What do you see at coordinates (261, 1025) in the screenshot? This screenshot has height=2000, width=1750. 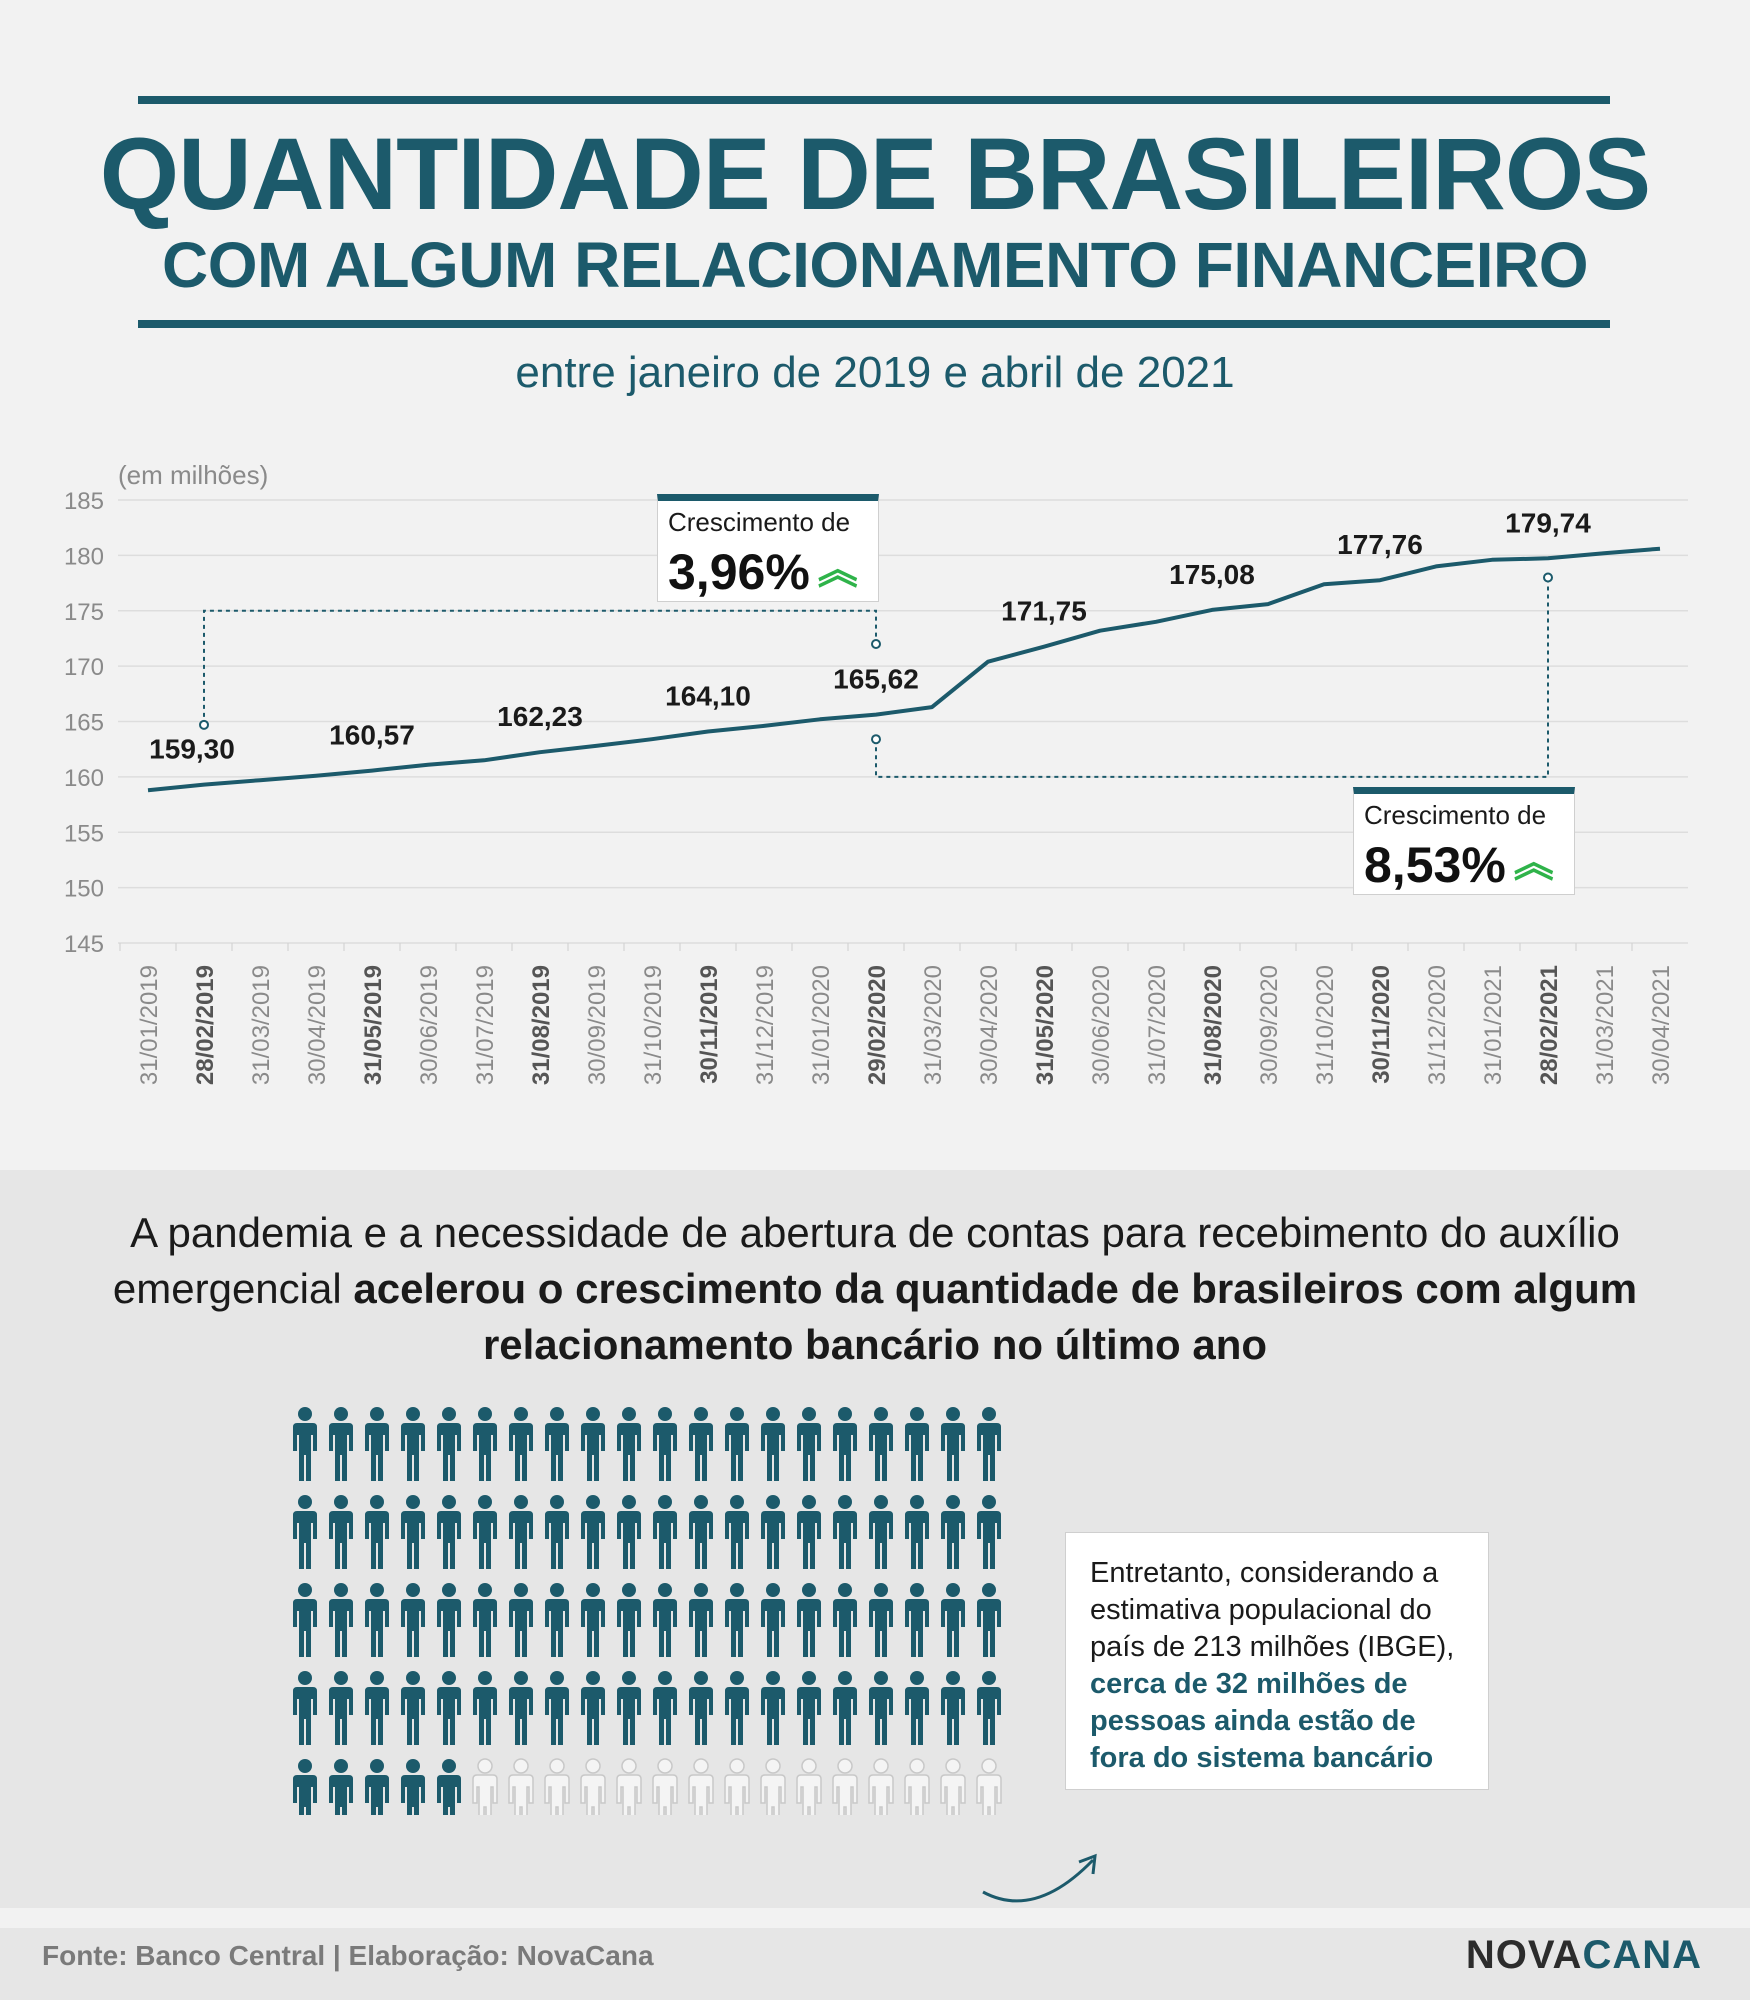 I see `x-tick-label: 31/03/2019` at bounding box center [261, 1025].